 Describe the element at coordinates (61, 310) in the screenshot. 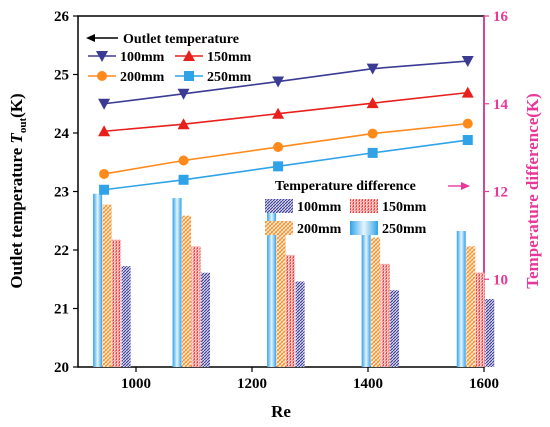

I see `y-left-tick-label-21: 21` at that location.